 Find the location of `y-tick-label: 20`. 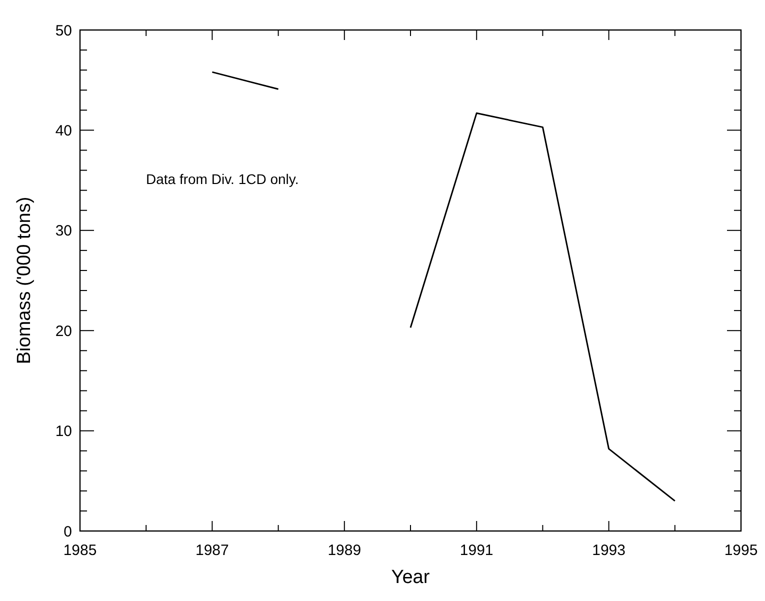

y-tick-label: 20 is located at coordinates (63, 331).